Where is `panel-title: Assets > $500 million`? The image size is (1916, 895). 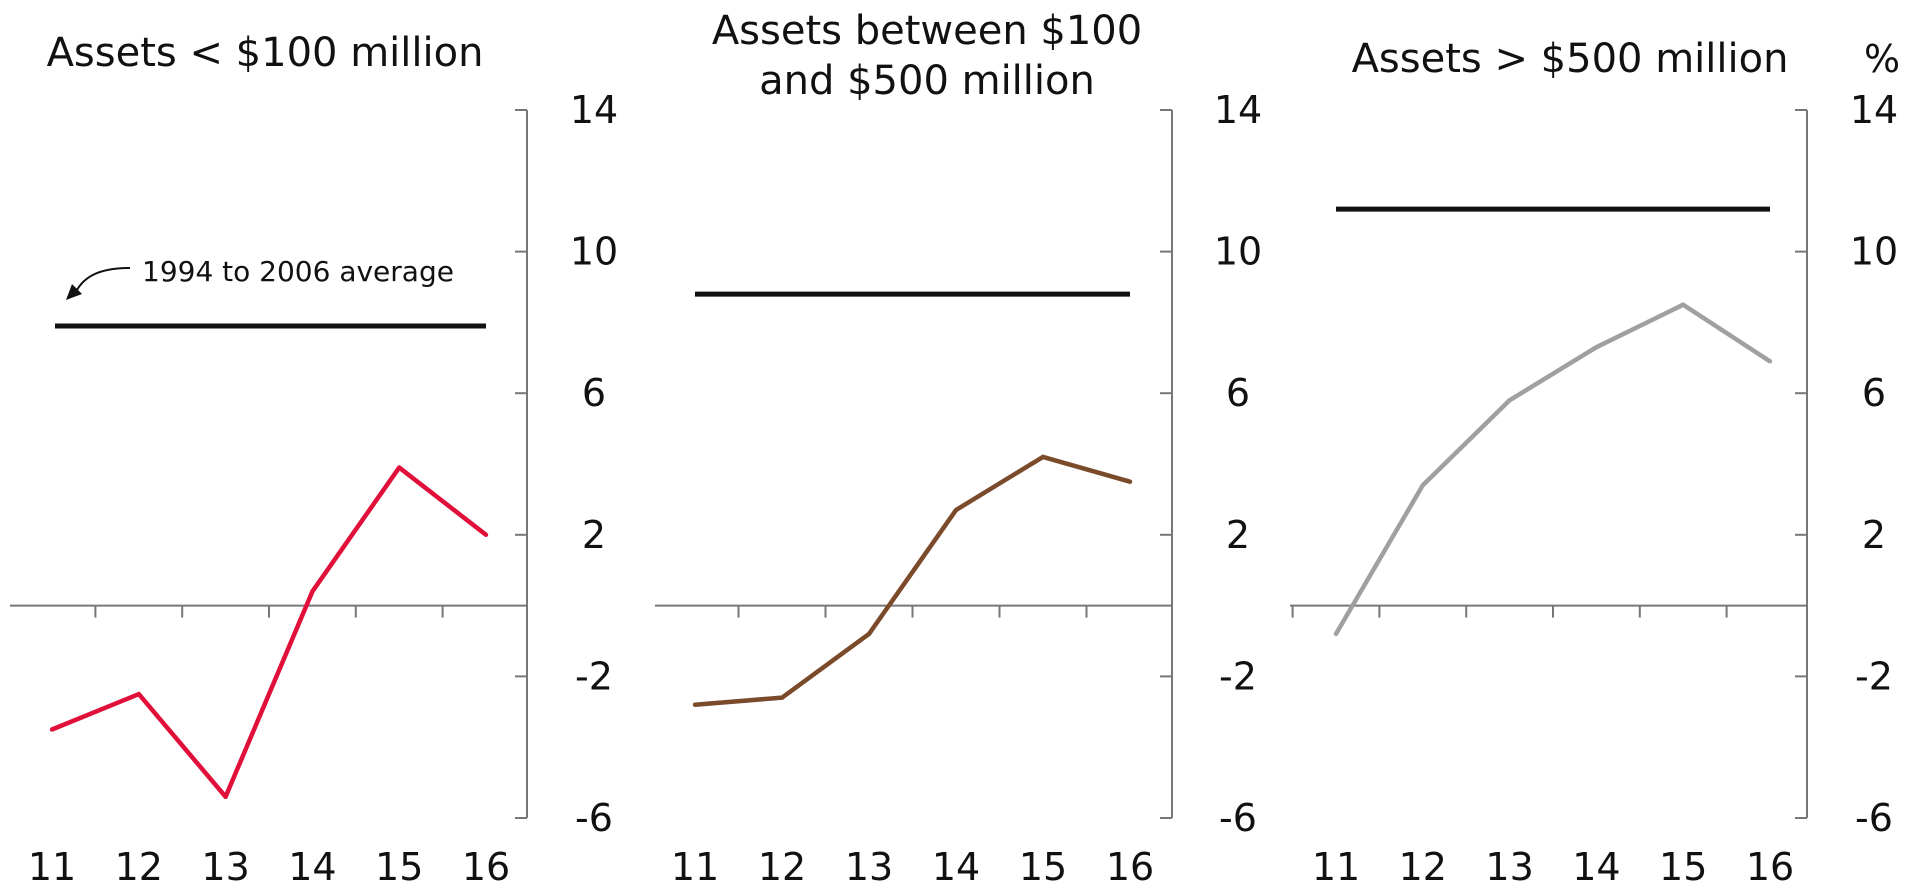 panel-title: Assets > $500 million is located at coordinates (1570, 59).